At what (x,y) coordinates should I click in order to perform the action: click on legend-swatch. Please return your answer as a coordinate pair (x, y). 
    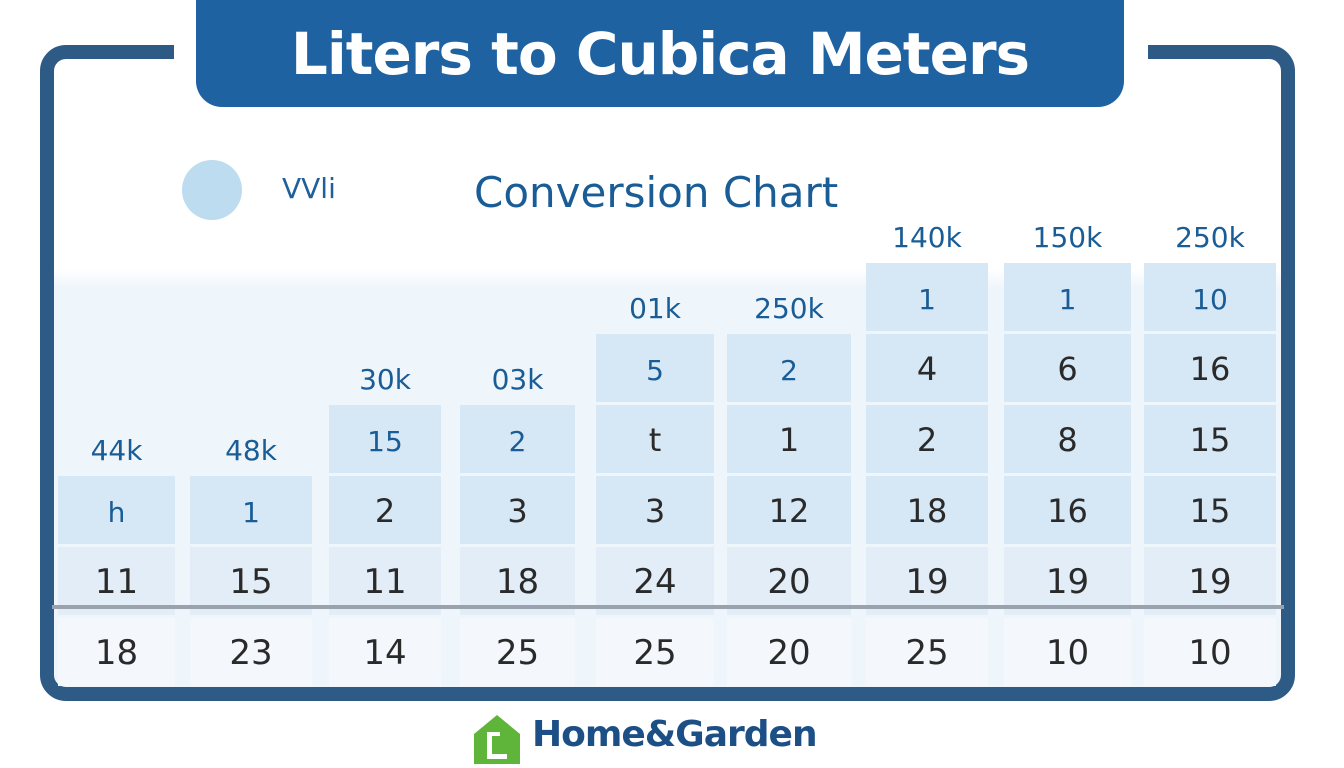
    Looking at the image, I should click on (212, 190).